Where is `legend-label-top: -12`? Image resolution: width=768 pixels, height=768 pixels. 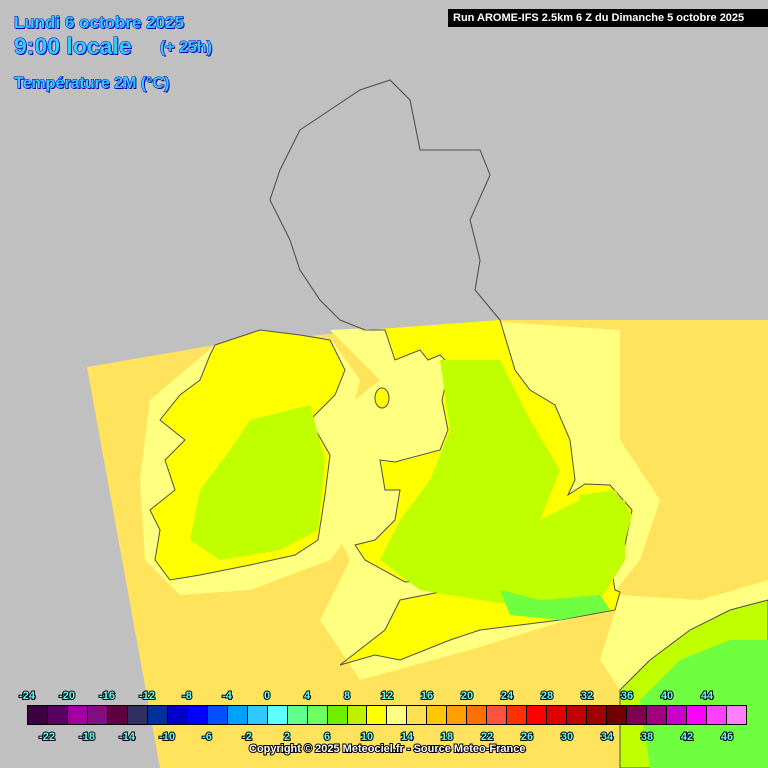 legend-label-top: -12 is located at coordinates (147, 696).